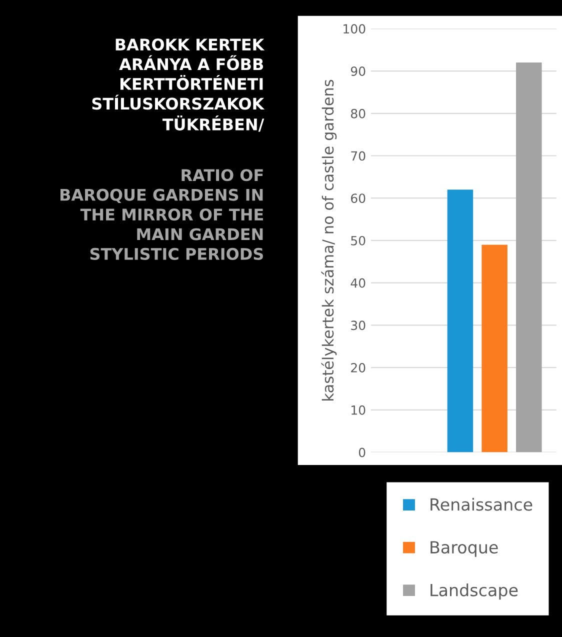 The width and height of the screenshot is (562, 637). Describe the element at coordinates (362, 453) in the screenshot. I see `y-tick-label: 0` at that location.